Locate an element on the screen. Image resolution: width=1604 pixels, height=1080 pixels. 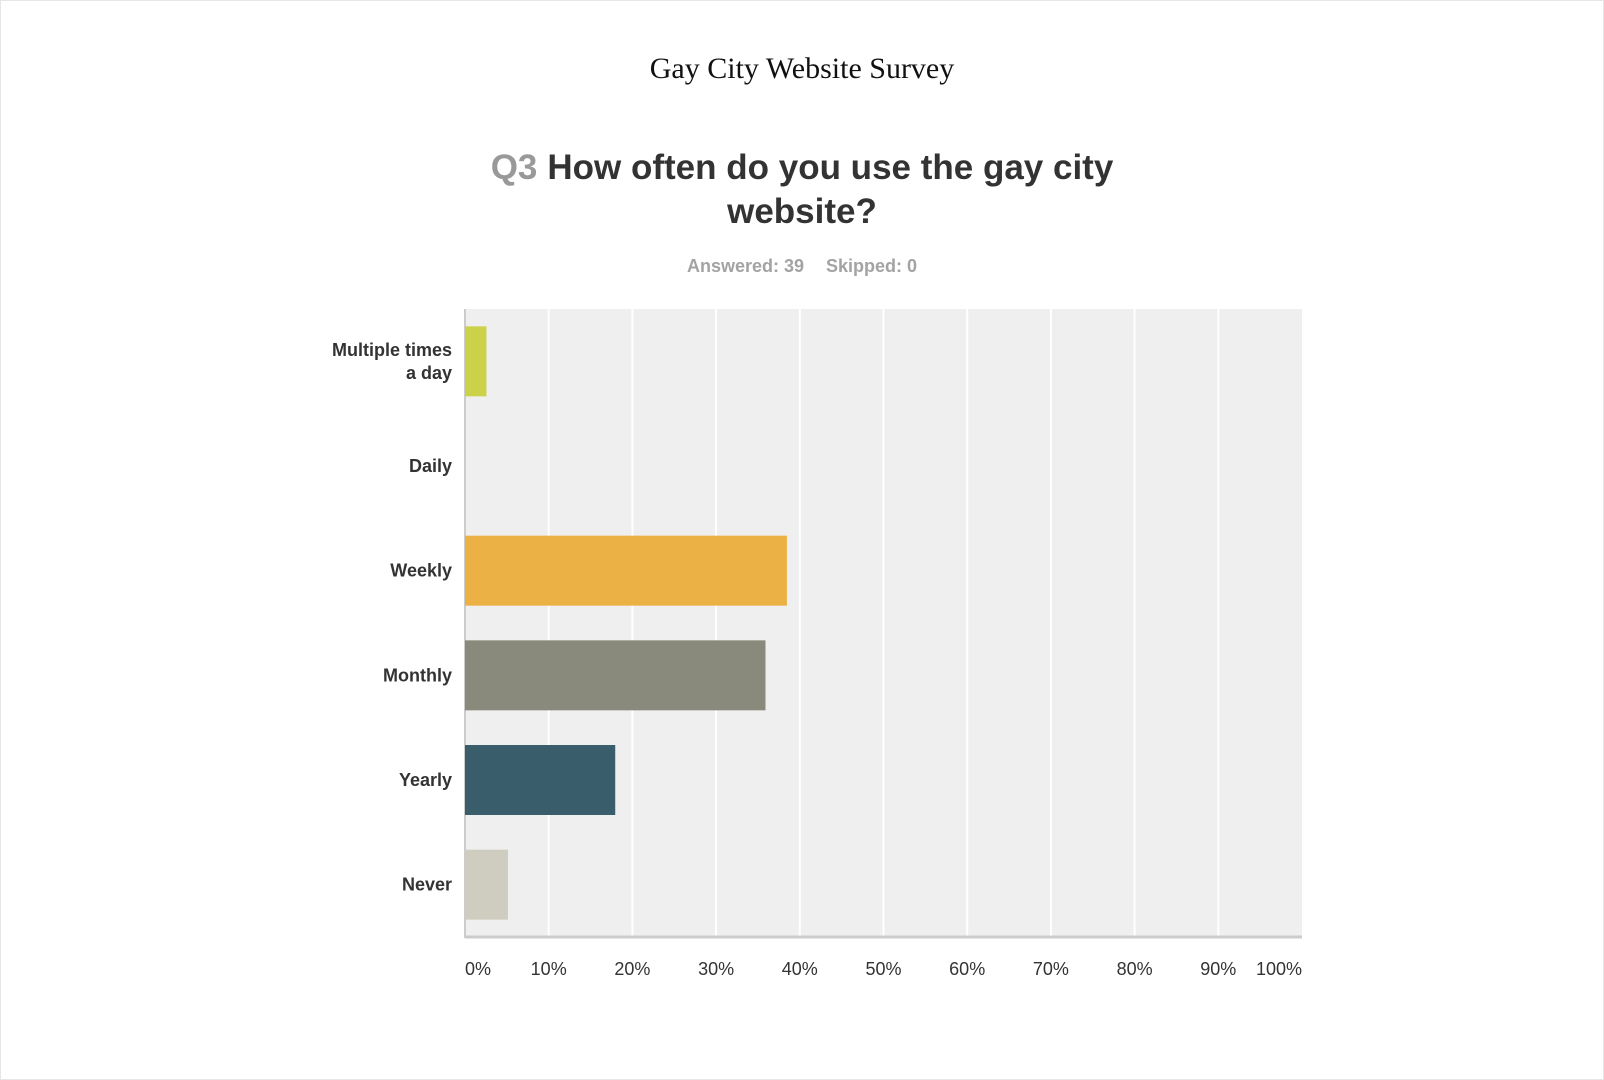
x-tick-label: 50% is located at coordinates (883, 969).